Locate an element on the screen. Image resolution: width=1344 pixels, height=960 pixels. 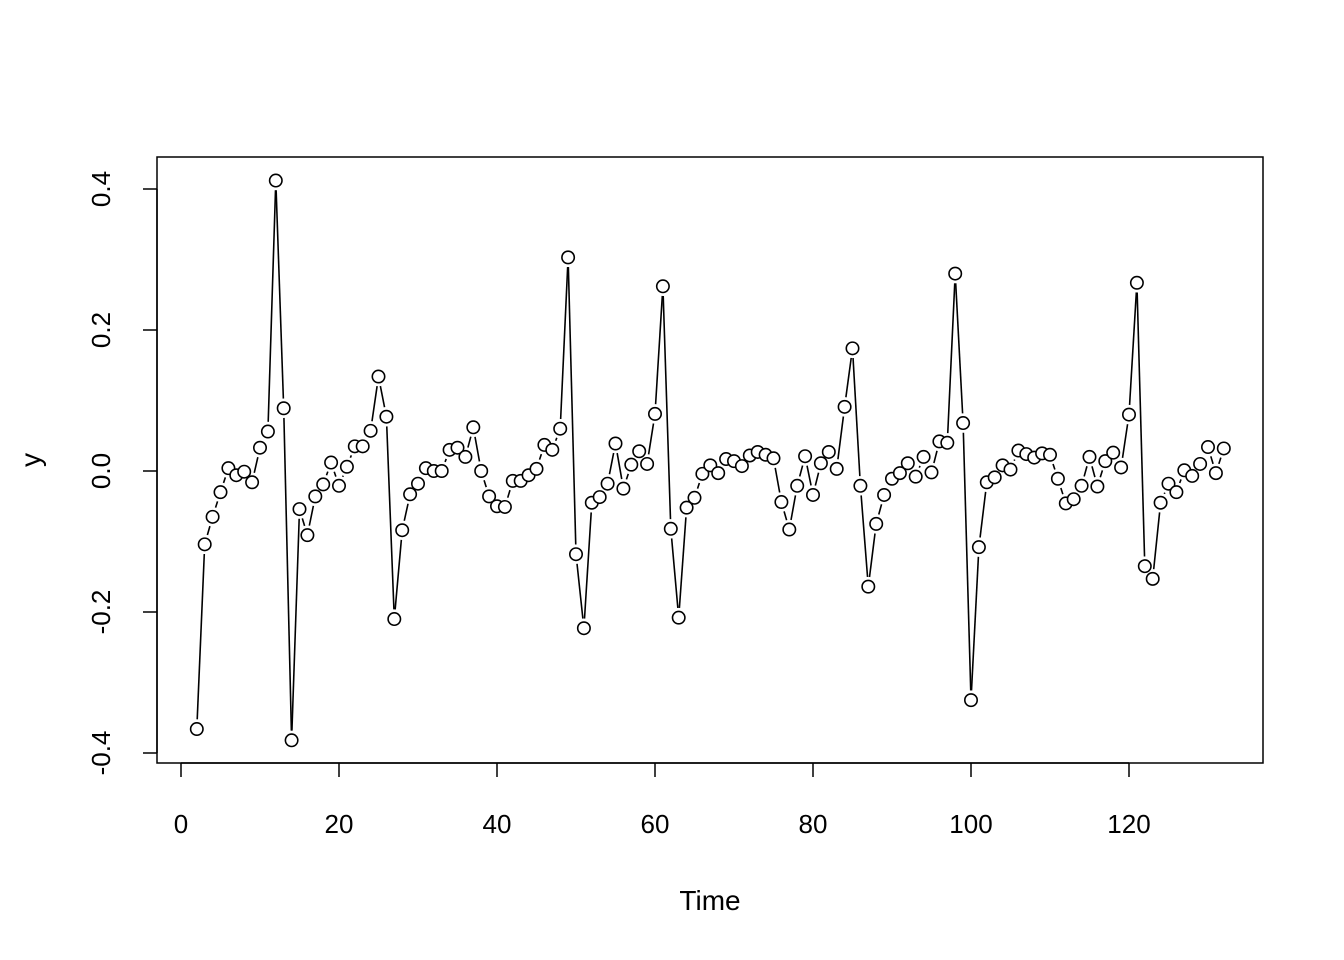
x-tick-label: 20 is located at coordinates (339, 824).